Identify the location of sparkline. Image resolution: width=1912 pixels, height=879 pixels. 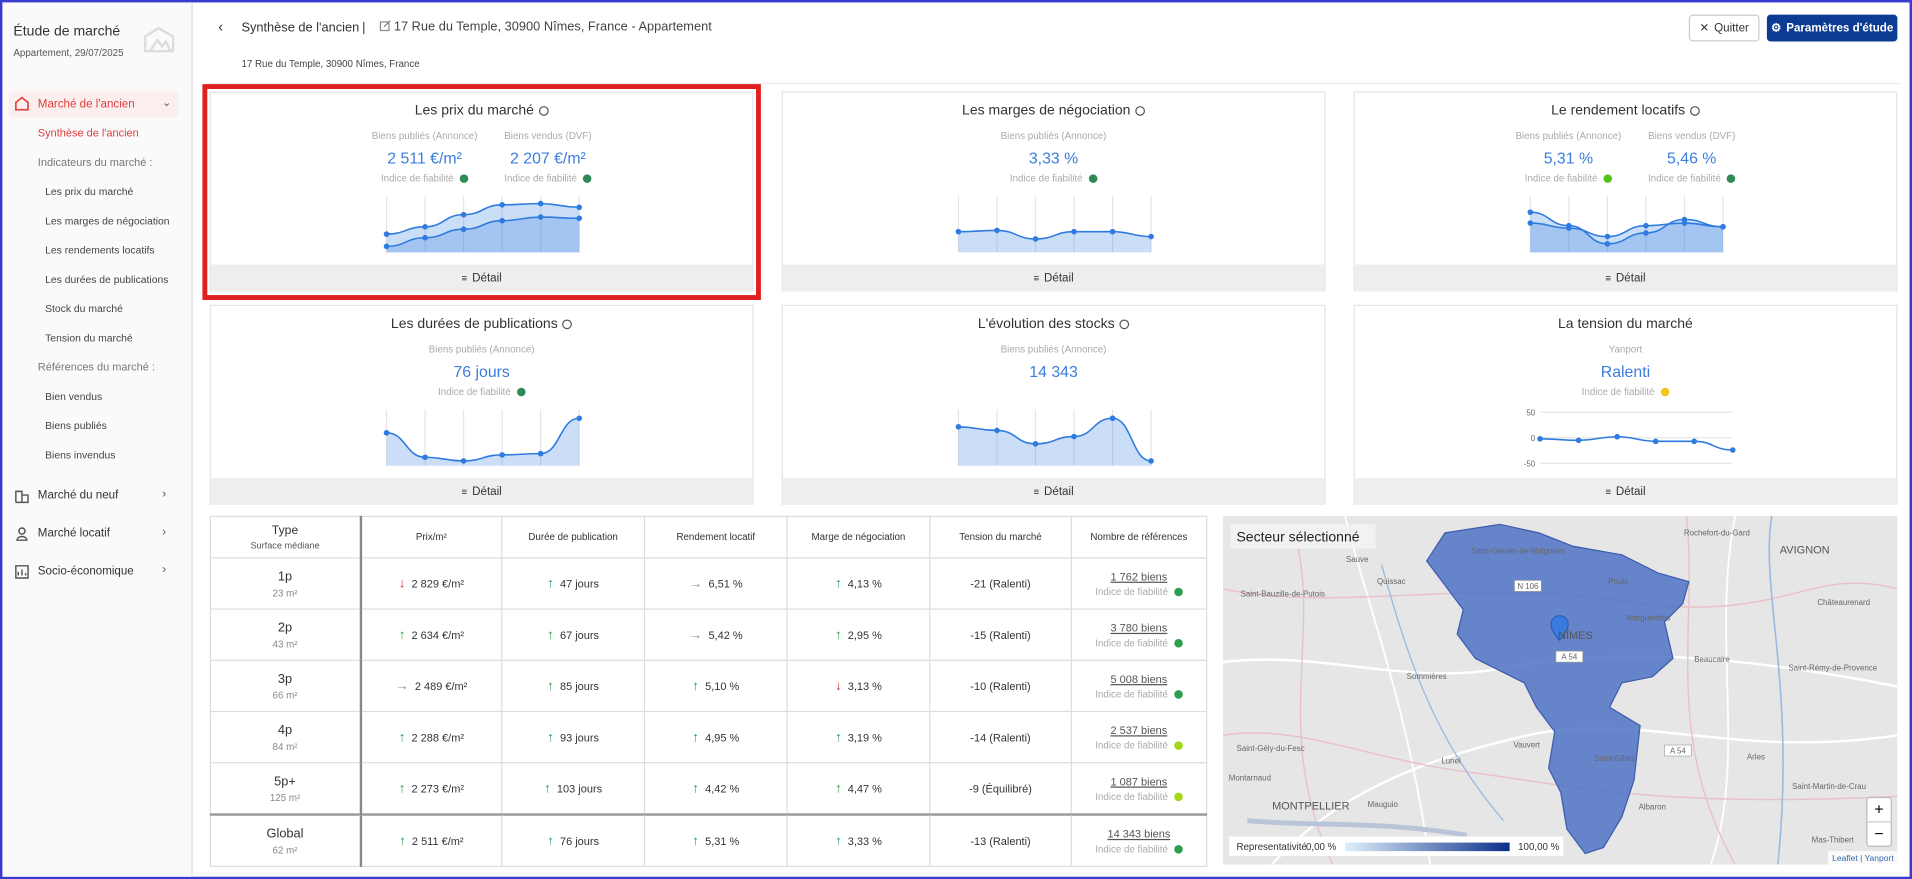
(1054, 437).